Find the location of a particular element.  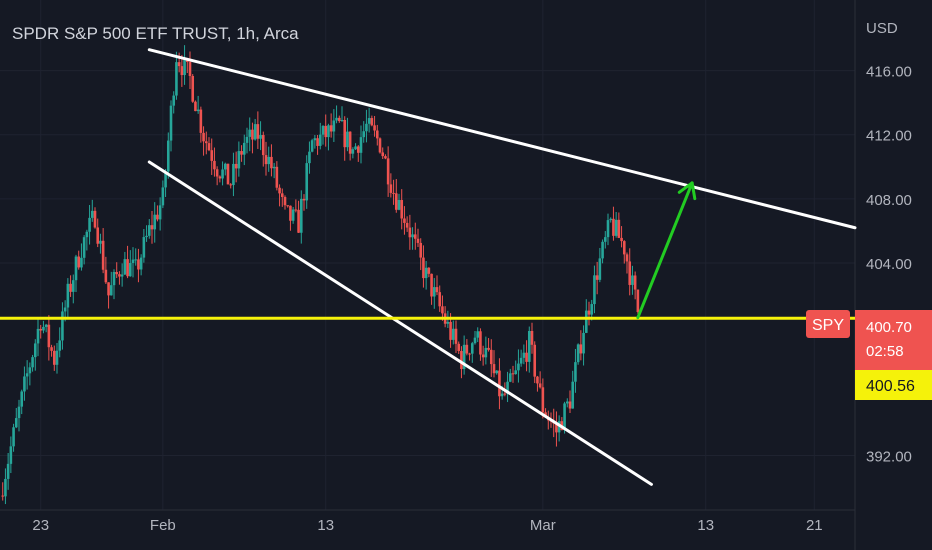

price-axis-panel is located at coordinates (893, 255).